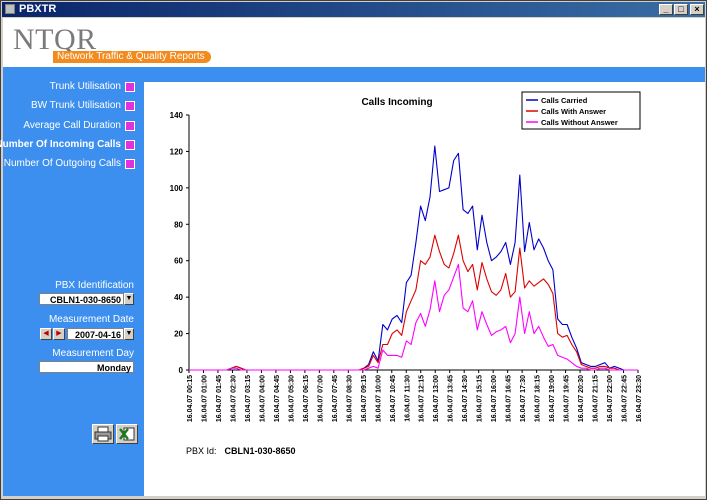 This screenshot has width=707, height=500. Describe the element at coordinates (177, 188) in the screenshot. I see `y-tick-label: 100` at that location.